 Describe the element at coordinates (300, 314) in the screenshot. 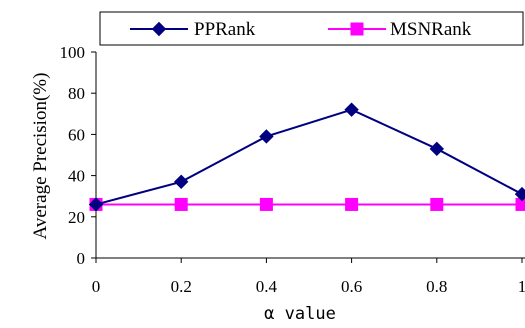

I see `x-axis-title: α value` at that location.